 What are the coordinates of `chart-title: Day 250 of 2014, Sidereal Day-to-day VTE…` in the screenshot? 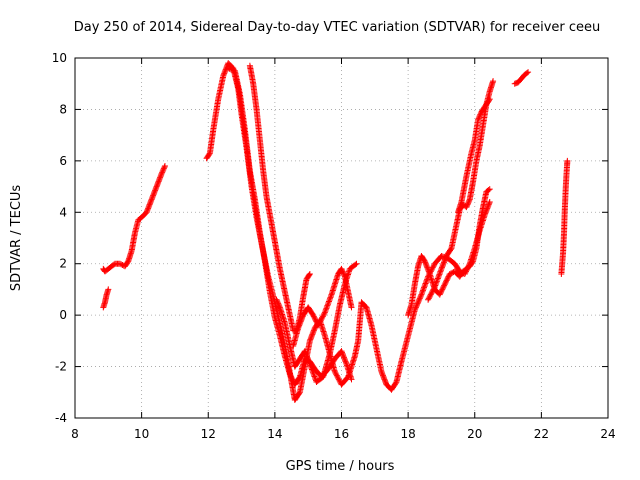 It's located at (337, 27).